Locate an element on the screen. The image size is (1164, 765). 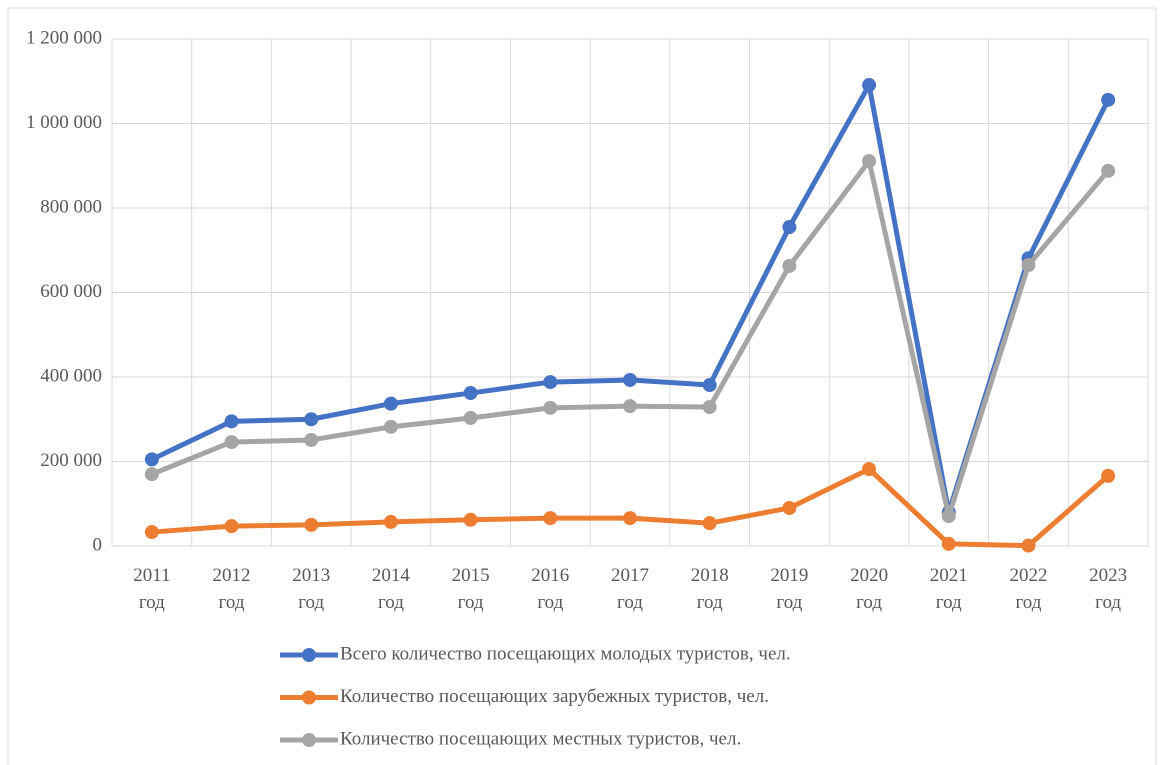
y-tick-label: 1 000 000 is located at coordinates (64, 122).